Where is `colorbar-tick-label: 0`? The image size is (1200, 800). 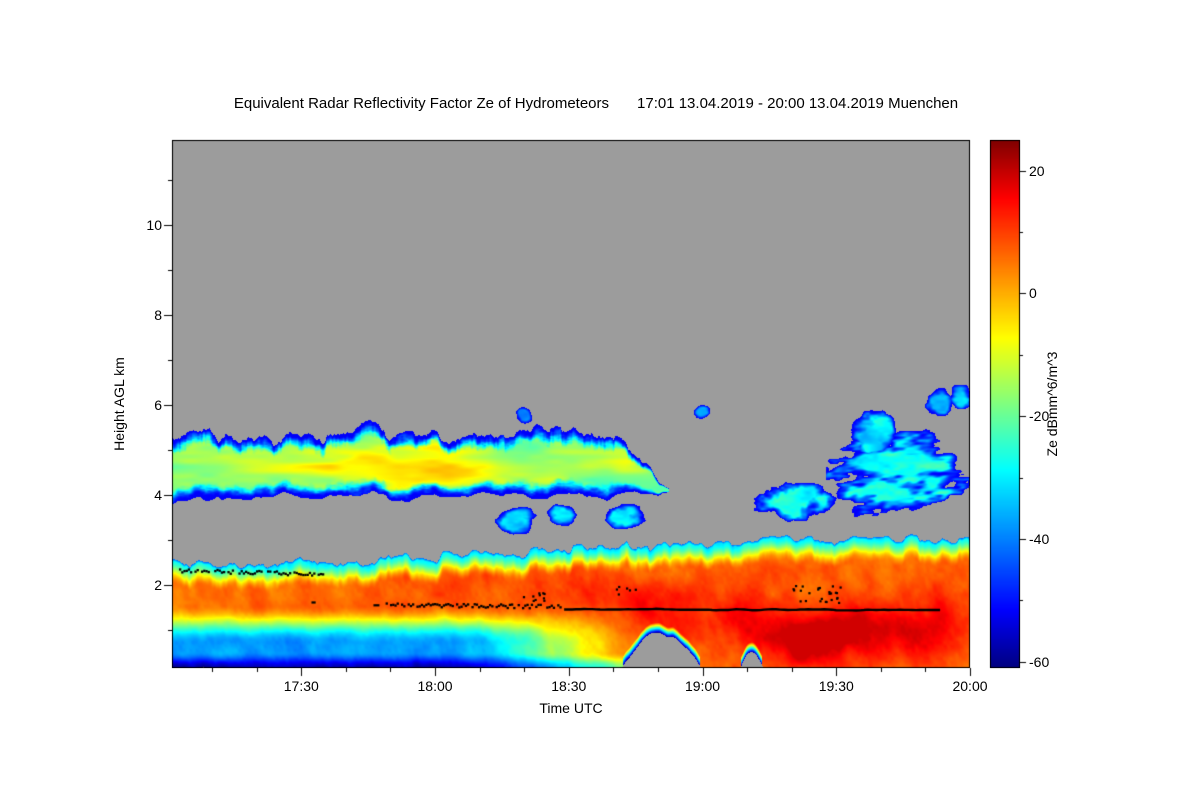 colorbar-tick-label: 0 is located at coordinates (1033, 293).